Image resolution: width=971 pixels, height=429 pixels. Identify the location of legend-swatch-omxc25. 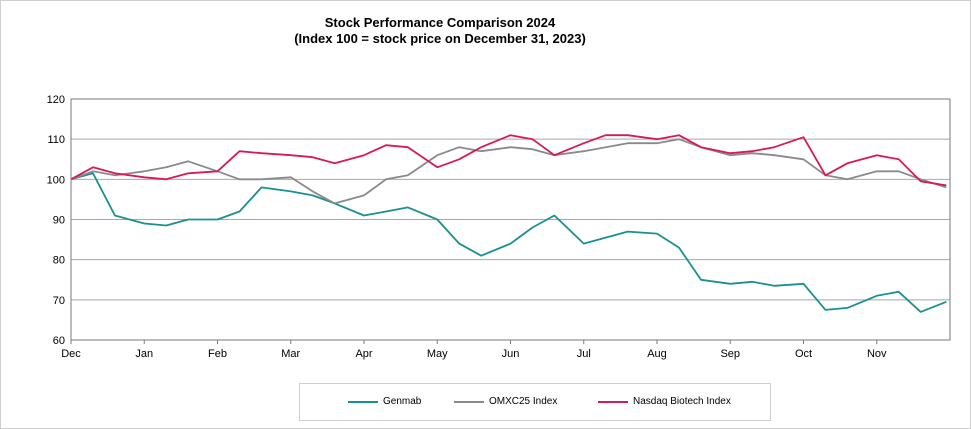
(469, 401).